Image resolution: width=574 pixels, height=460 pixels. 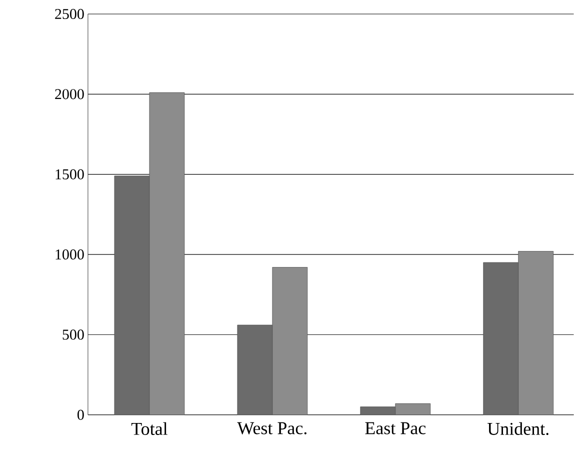 I want to click on x-tick-label: West Pac., so click(x=271, y=428).